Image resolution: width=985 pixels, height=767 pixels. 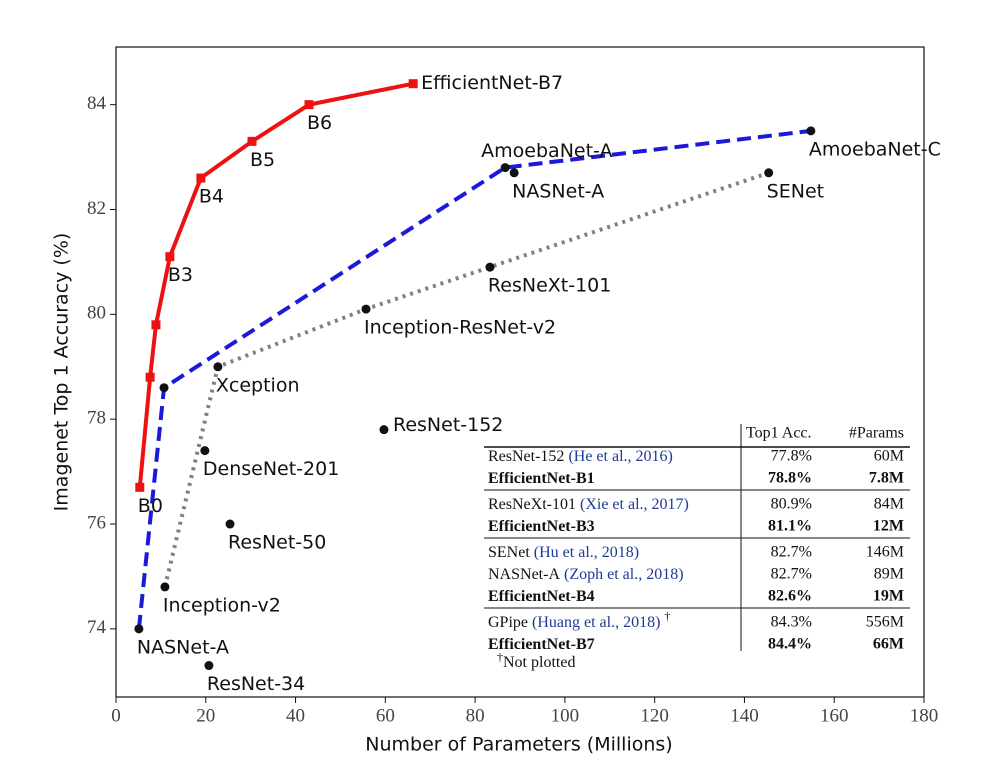 What do you see at coordinates (97, 627) in the screenshot?
I see `y-tick-label: 74` at bounding box center [97, 627].